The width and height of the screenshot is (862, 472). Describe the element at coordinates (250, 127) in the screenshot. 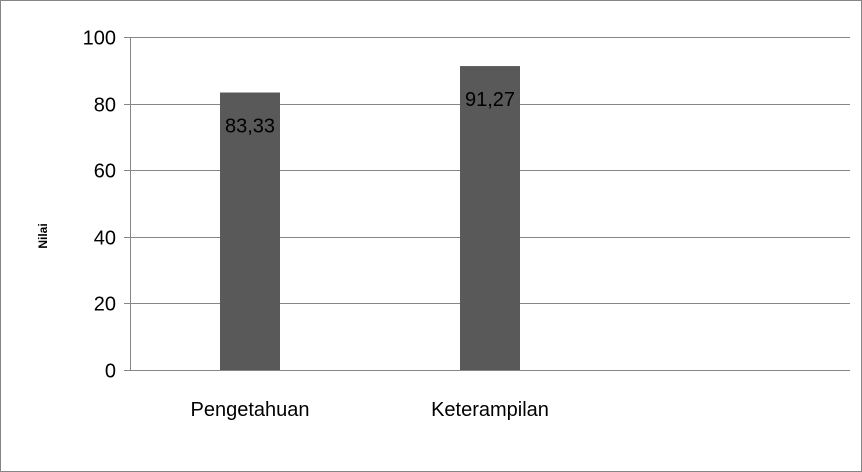

I see `data-label-pengetahuan: 83,33` at that location.